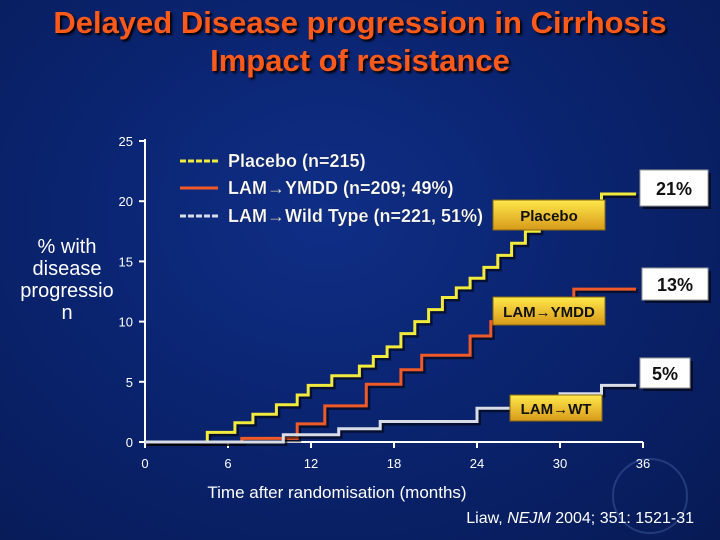  What do you see at coordinates (560, 463) in the screenshot?
I see `x-tick-label: 30` at bounding box center [560, 463].